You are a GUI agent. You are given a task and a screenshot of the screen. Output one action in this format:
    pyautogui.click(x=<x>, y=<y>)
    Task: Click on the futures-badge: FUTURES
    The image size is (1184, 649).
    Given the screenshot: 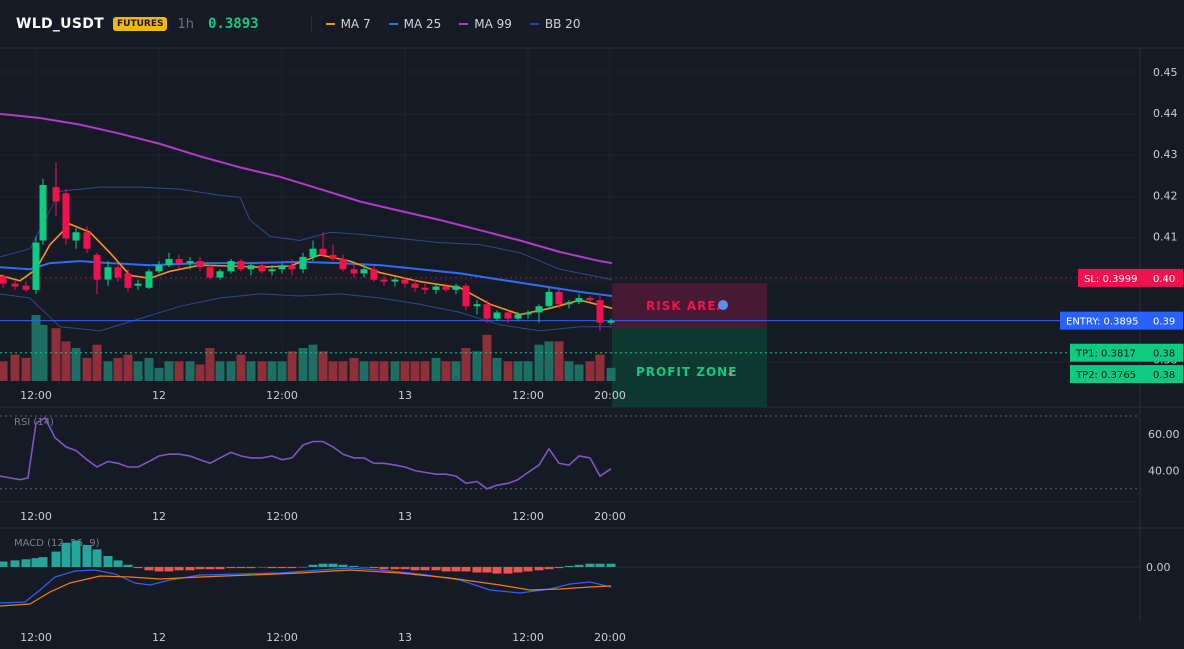 What is the action you would take?
    pyautogui.click(x=140, y=24)
    